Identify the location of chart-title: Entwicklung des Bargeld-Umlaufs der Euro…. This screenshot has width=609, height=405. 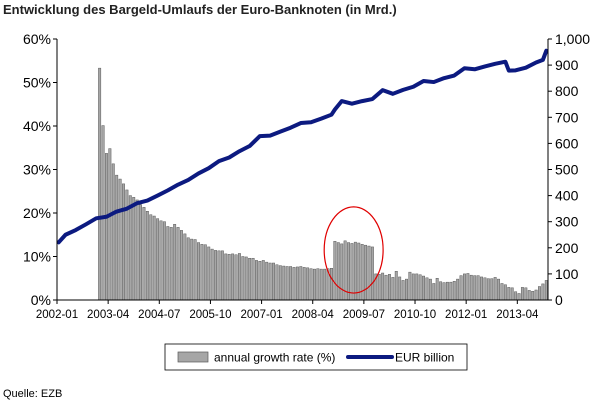
(200, 9).